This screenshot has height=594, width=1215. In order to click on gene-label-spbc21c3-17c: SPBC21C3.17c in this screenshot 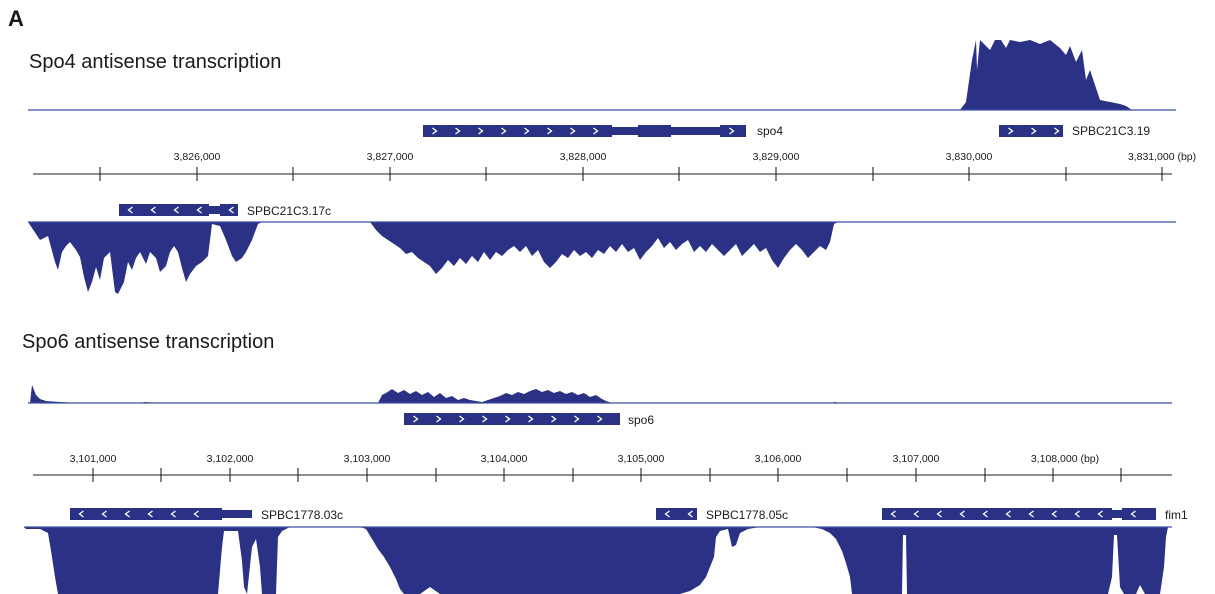, I will do `click(289, 211)`.